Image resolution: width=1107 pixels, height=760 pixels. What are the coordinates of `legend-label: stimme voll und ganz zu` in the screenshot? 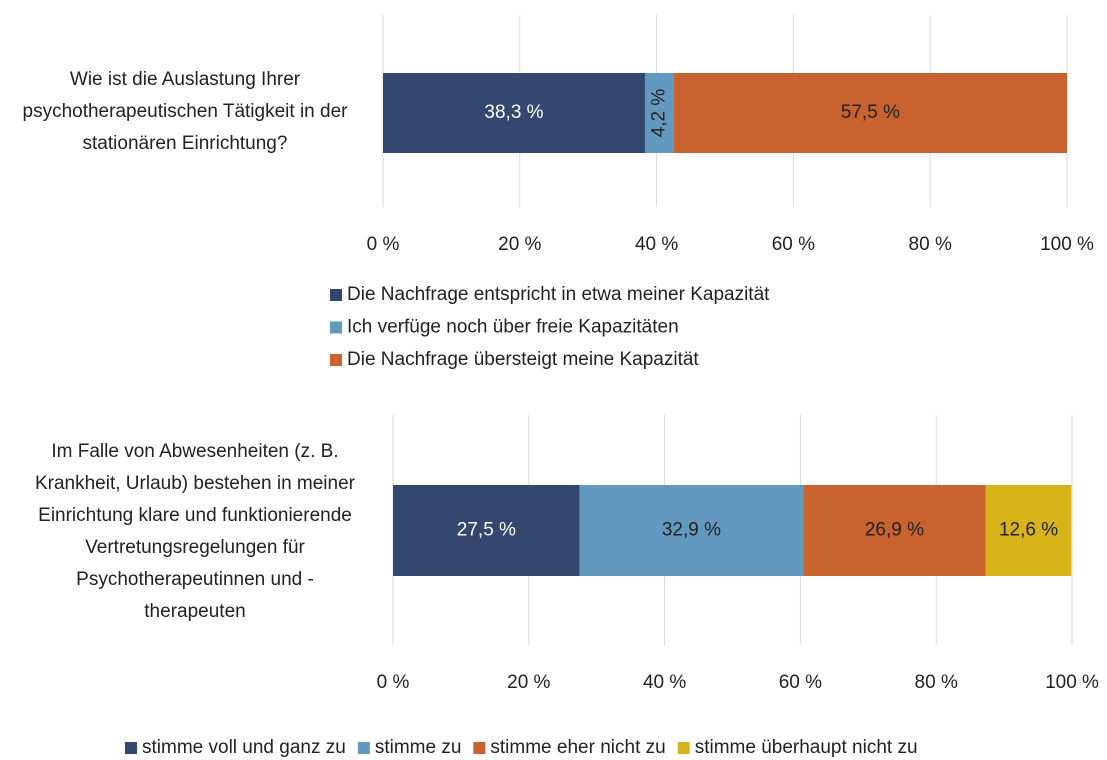 It's located at (244, 747).